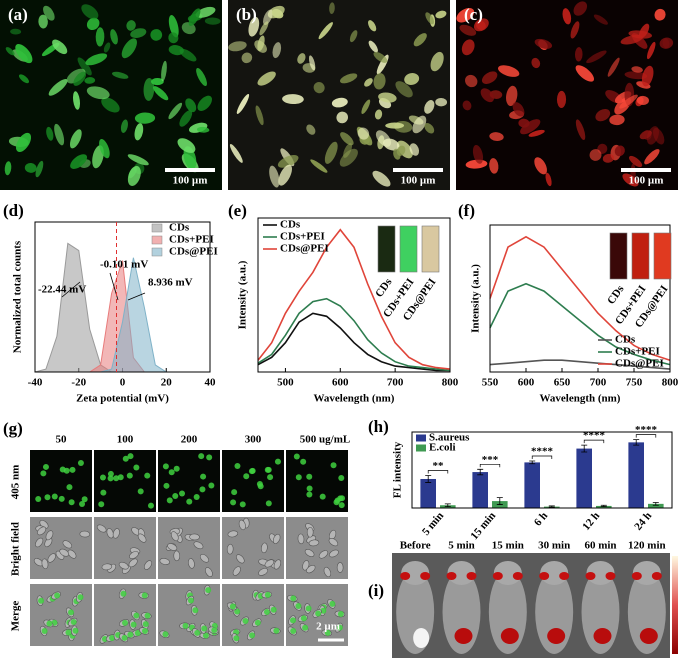 The image size is (680, 658). Describe the element at coordinates (386, 249) in the screenshot. I see `vial` at that location.